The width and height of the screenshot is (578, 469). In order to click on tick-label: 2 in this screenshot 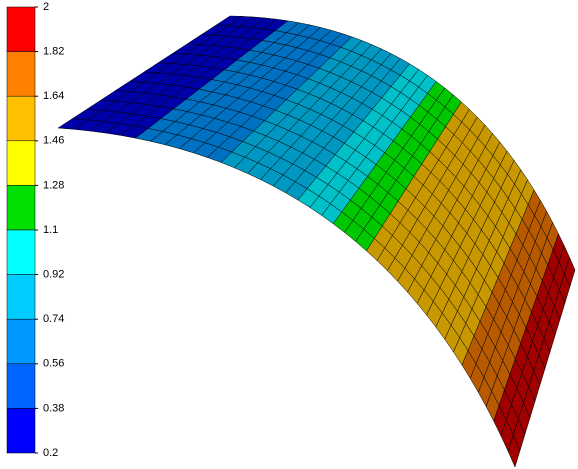, I will do `click(46, 7)`.